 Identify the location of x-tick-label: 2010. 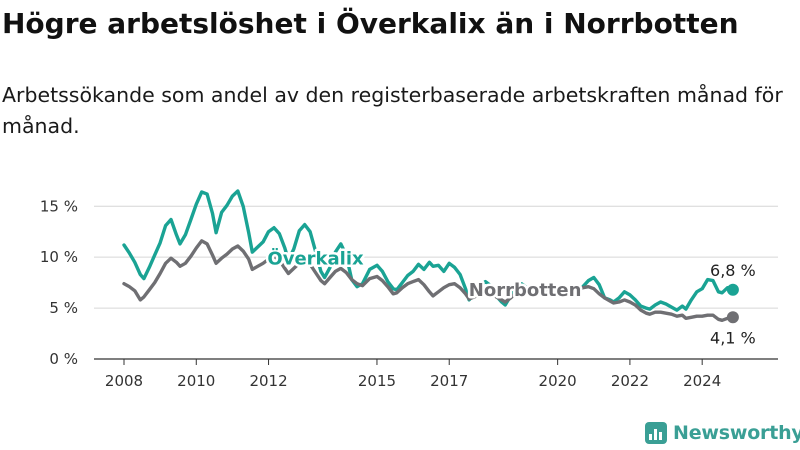
(196, 381).